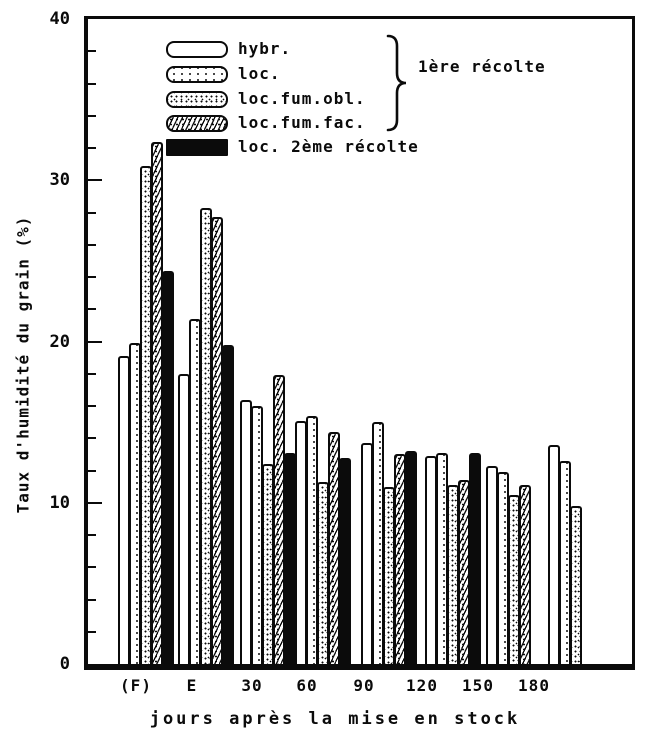 The width and height of the screenshot is (661, 741). What do you see at coordinates (364, 685) in the screenshot?
I see `x-tick-label: 90` at bounding box center [364, 685].